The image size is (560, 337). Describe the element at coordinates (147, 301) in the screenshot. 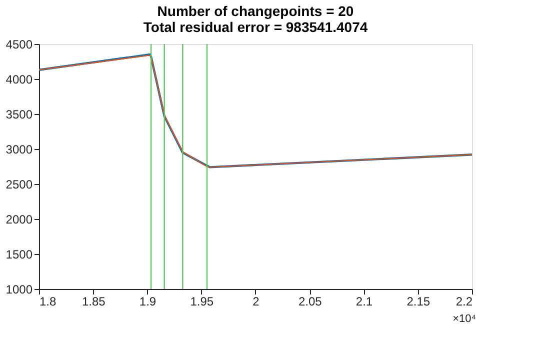

I see `x-tick-label: 1.9` at that location.